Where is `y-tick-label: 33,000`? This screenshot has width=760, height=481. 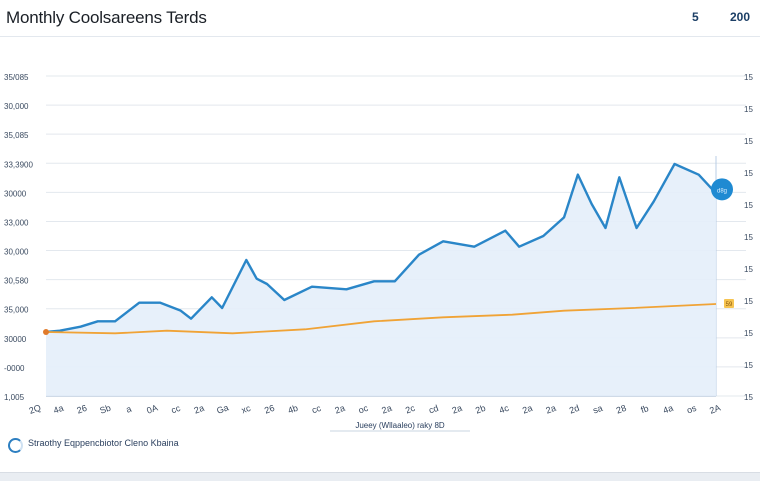 y-tick-label: 33,000 is located at coordinates (16, 222).